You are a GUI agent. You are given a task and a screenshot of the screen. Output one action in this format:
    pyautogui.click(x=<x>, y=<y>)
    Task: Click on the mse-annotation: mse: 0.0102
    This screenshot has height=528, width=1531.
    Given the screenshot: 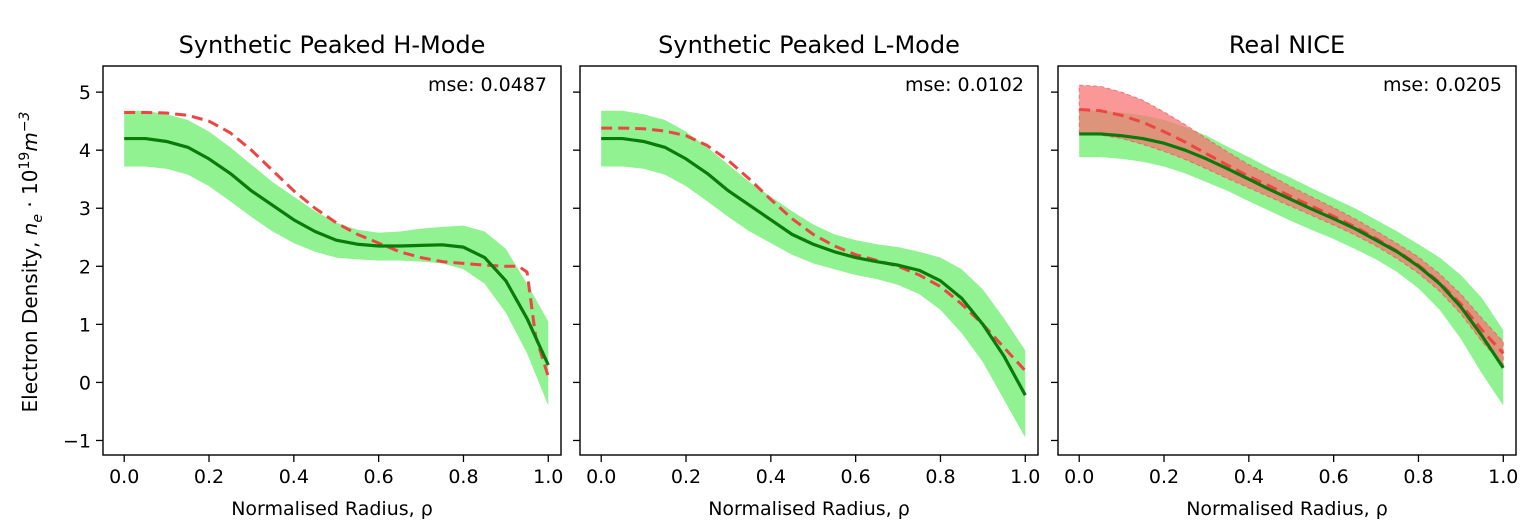 What is the action you would take?
    pyautogui.click(x=964, y=85)
    